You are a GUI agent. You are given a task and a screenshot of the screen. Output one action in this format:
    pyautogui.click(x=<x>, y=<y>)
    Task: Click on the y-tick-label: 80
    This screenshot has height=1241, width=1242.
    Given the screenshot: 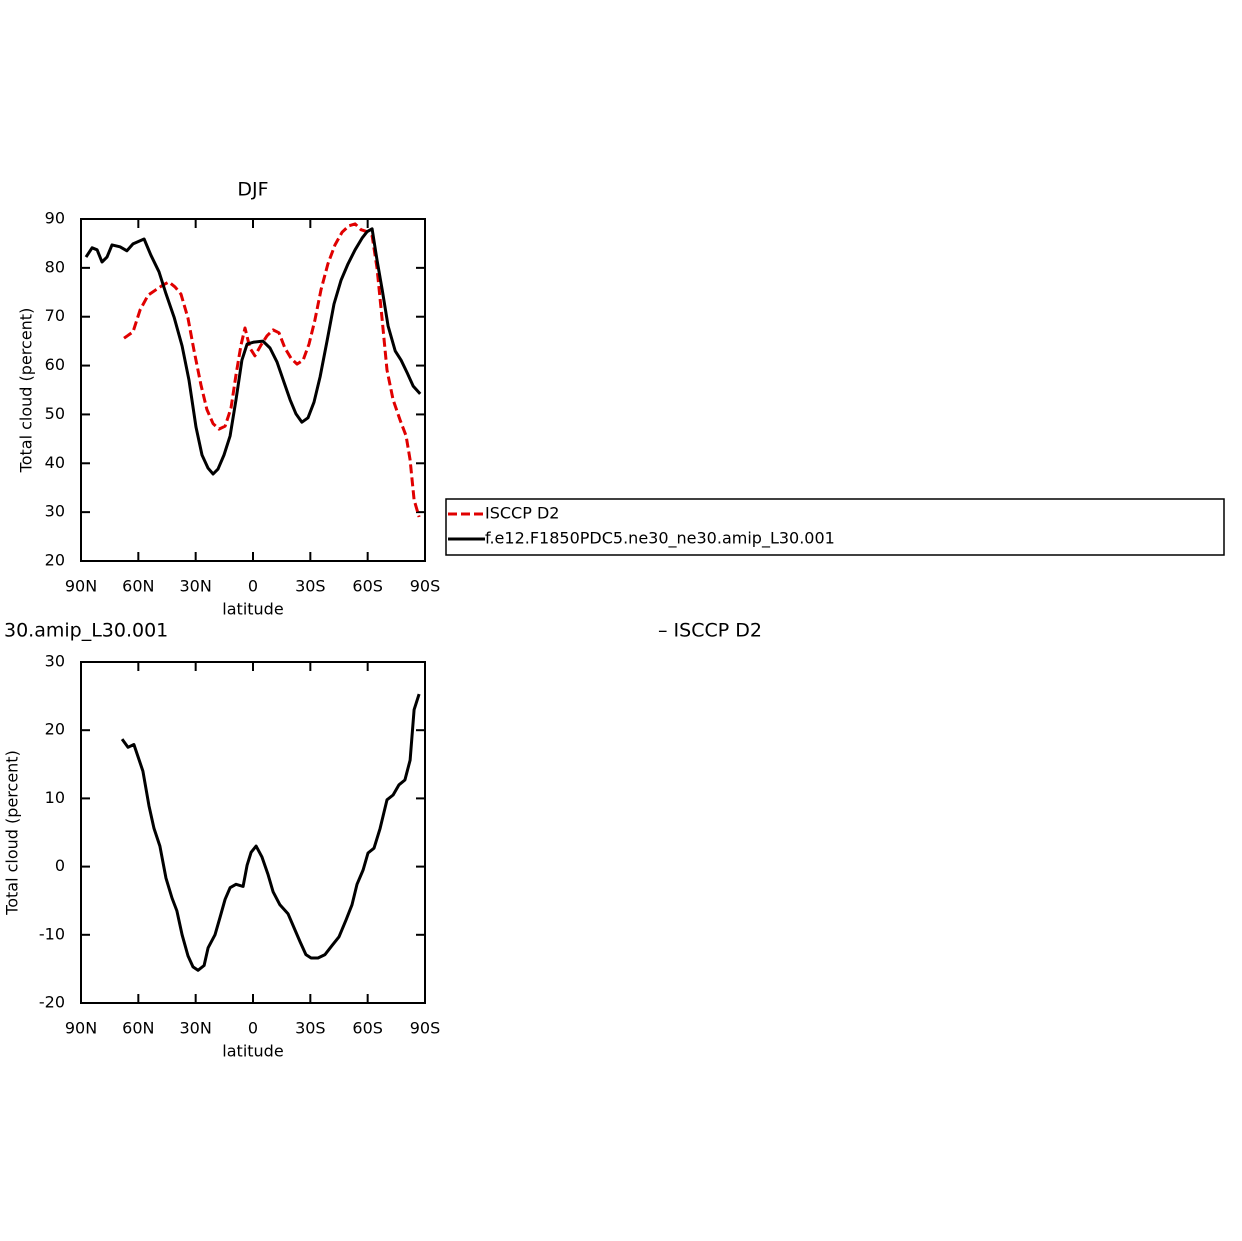 What is the action you would take?
    pyautogui.click(x=55, y=266)
    